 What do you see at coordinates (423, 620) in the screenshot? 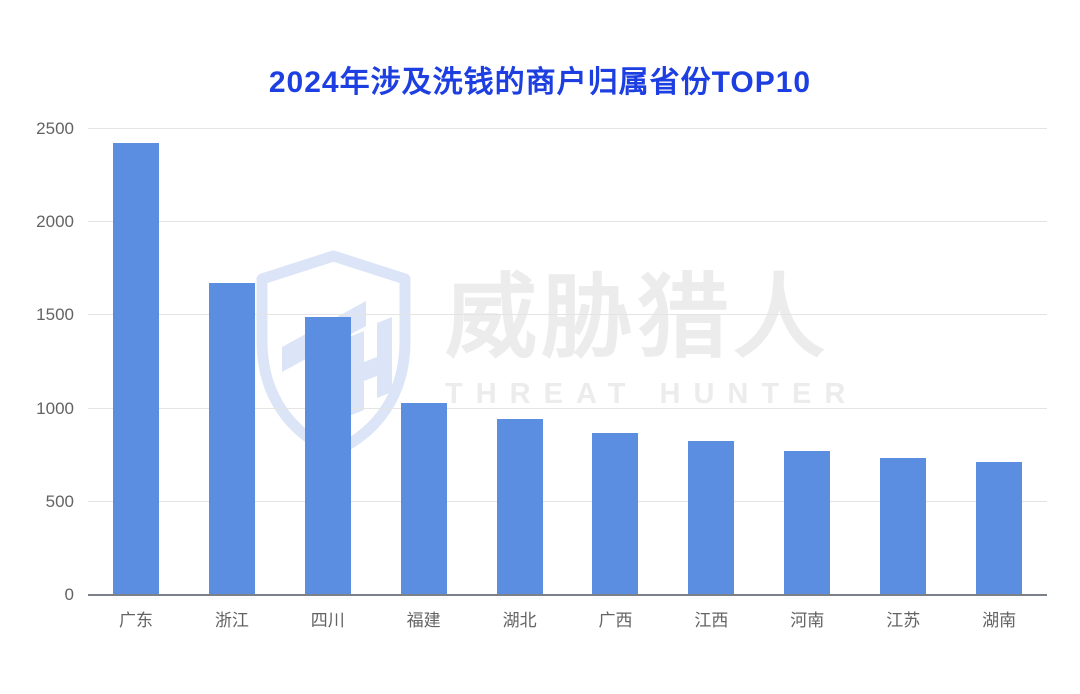
I see `x-axis-label-福建: 福建` at bounding box center [423, 620].